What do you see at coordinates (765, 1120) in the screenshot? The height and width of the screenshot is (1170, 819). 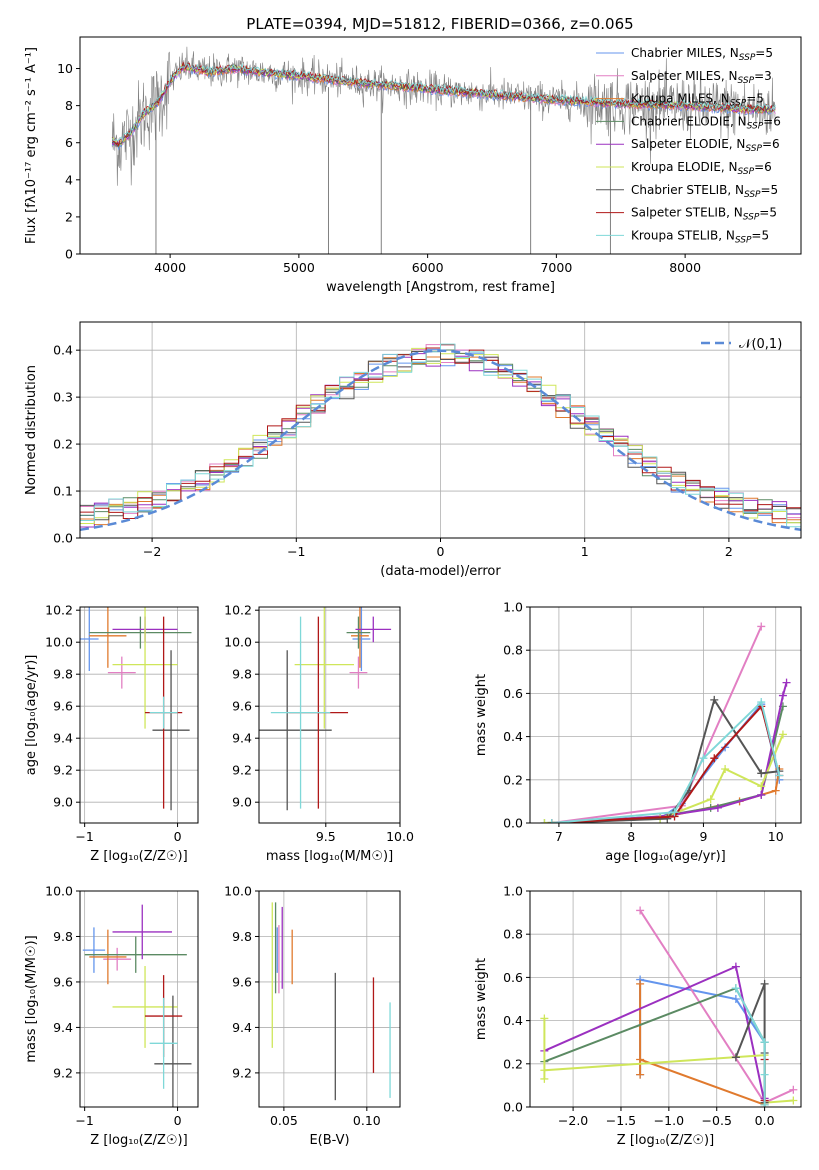 I see `x-tick-label: 0.0` at bounding box center [765, 1120].